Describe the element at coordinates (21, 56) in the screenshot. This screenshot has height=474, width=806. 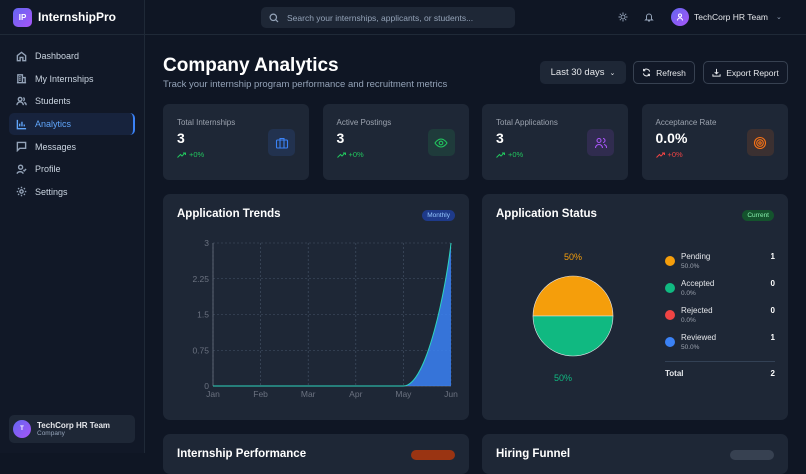
I see `home-icon` at that location.